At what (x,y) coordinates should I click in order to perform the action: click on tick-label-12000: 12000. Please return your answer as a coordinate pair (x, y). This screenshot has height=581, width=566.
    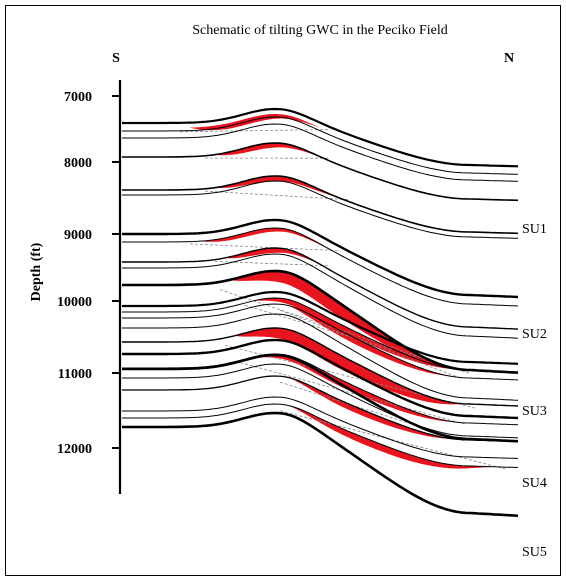
    Looking at the image, I should click on (74, 449).